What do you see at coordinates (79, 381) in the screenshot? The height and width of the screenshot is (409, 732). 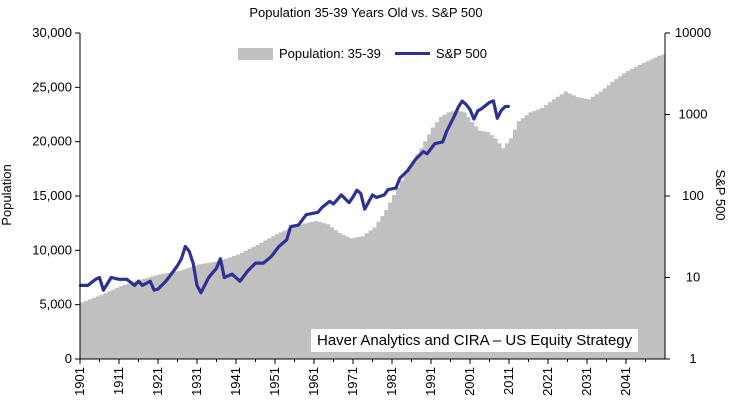 I see `x-tick-label: 1901` at bounding box center [79, 381].